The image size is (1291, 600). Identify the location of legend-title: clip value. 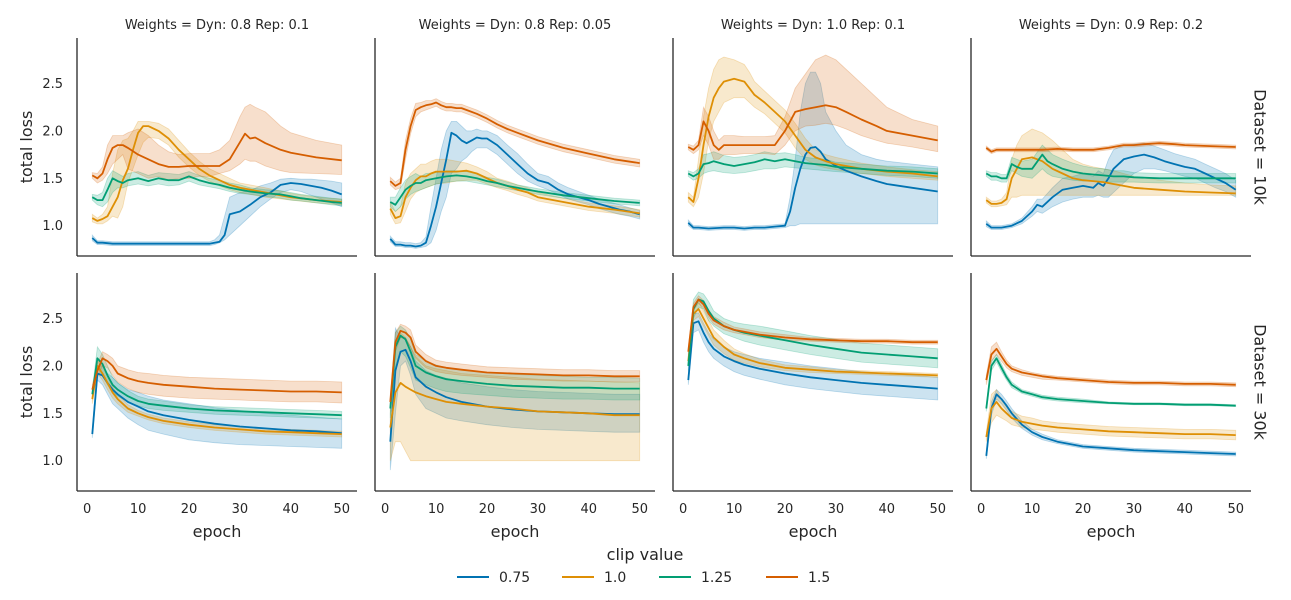
(645, 554).